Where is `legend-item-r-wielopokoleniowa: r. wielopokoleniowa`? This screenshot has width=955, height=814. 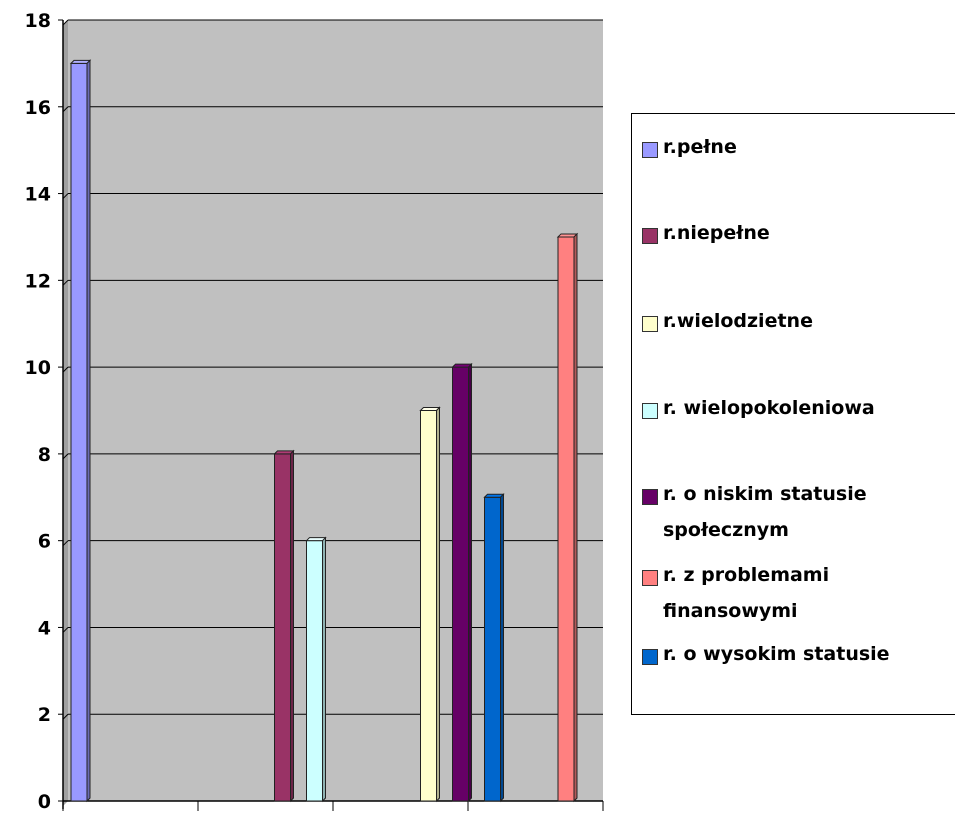 legend-item-r-wielopokoleniowa: r. wielopokoleniowa is located at coordinates (797, 411).